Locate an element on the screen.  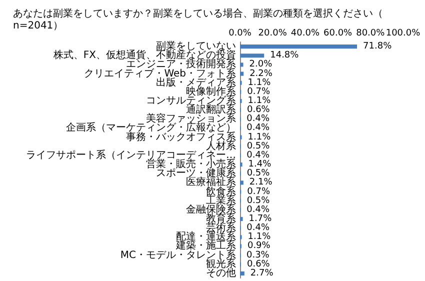
data-label: 2.2% is located at coordinates (261, 73).